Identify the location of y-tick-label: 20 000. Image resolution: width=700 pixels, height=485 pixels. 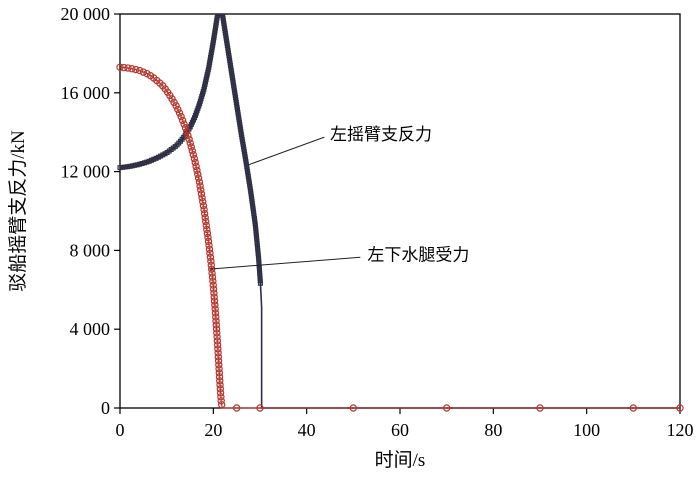
(86, 14).